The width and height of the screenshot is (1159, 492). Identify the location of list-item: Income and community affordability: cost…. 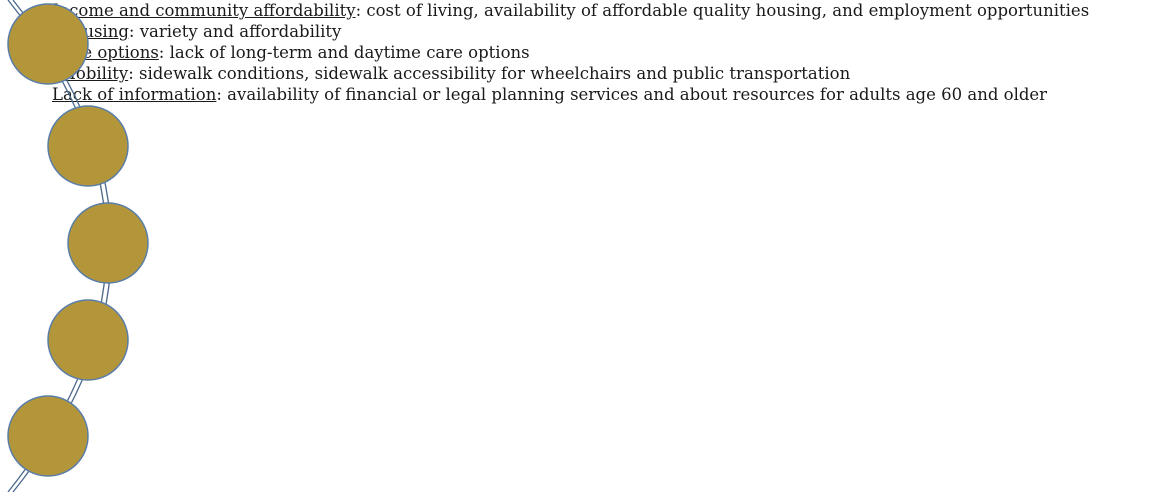
(579, 10).